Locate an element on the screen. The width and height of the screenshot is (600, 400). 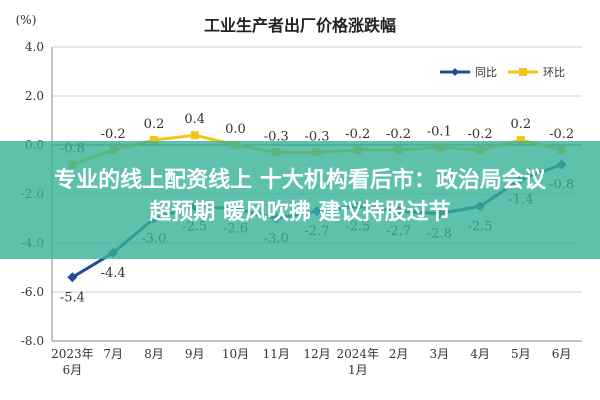
data-label-1: 0.4 is located at coordinates (194, 119).